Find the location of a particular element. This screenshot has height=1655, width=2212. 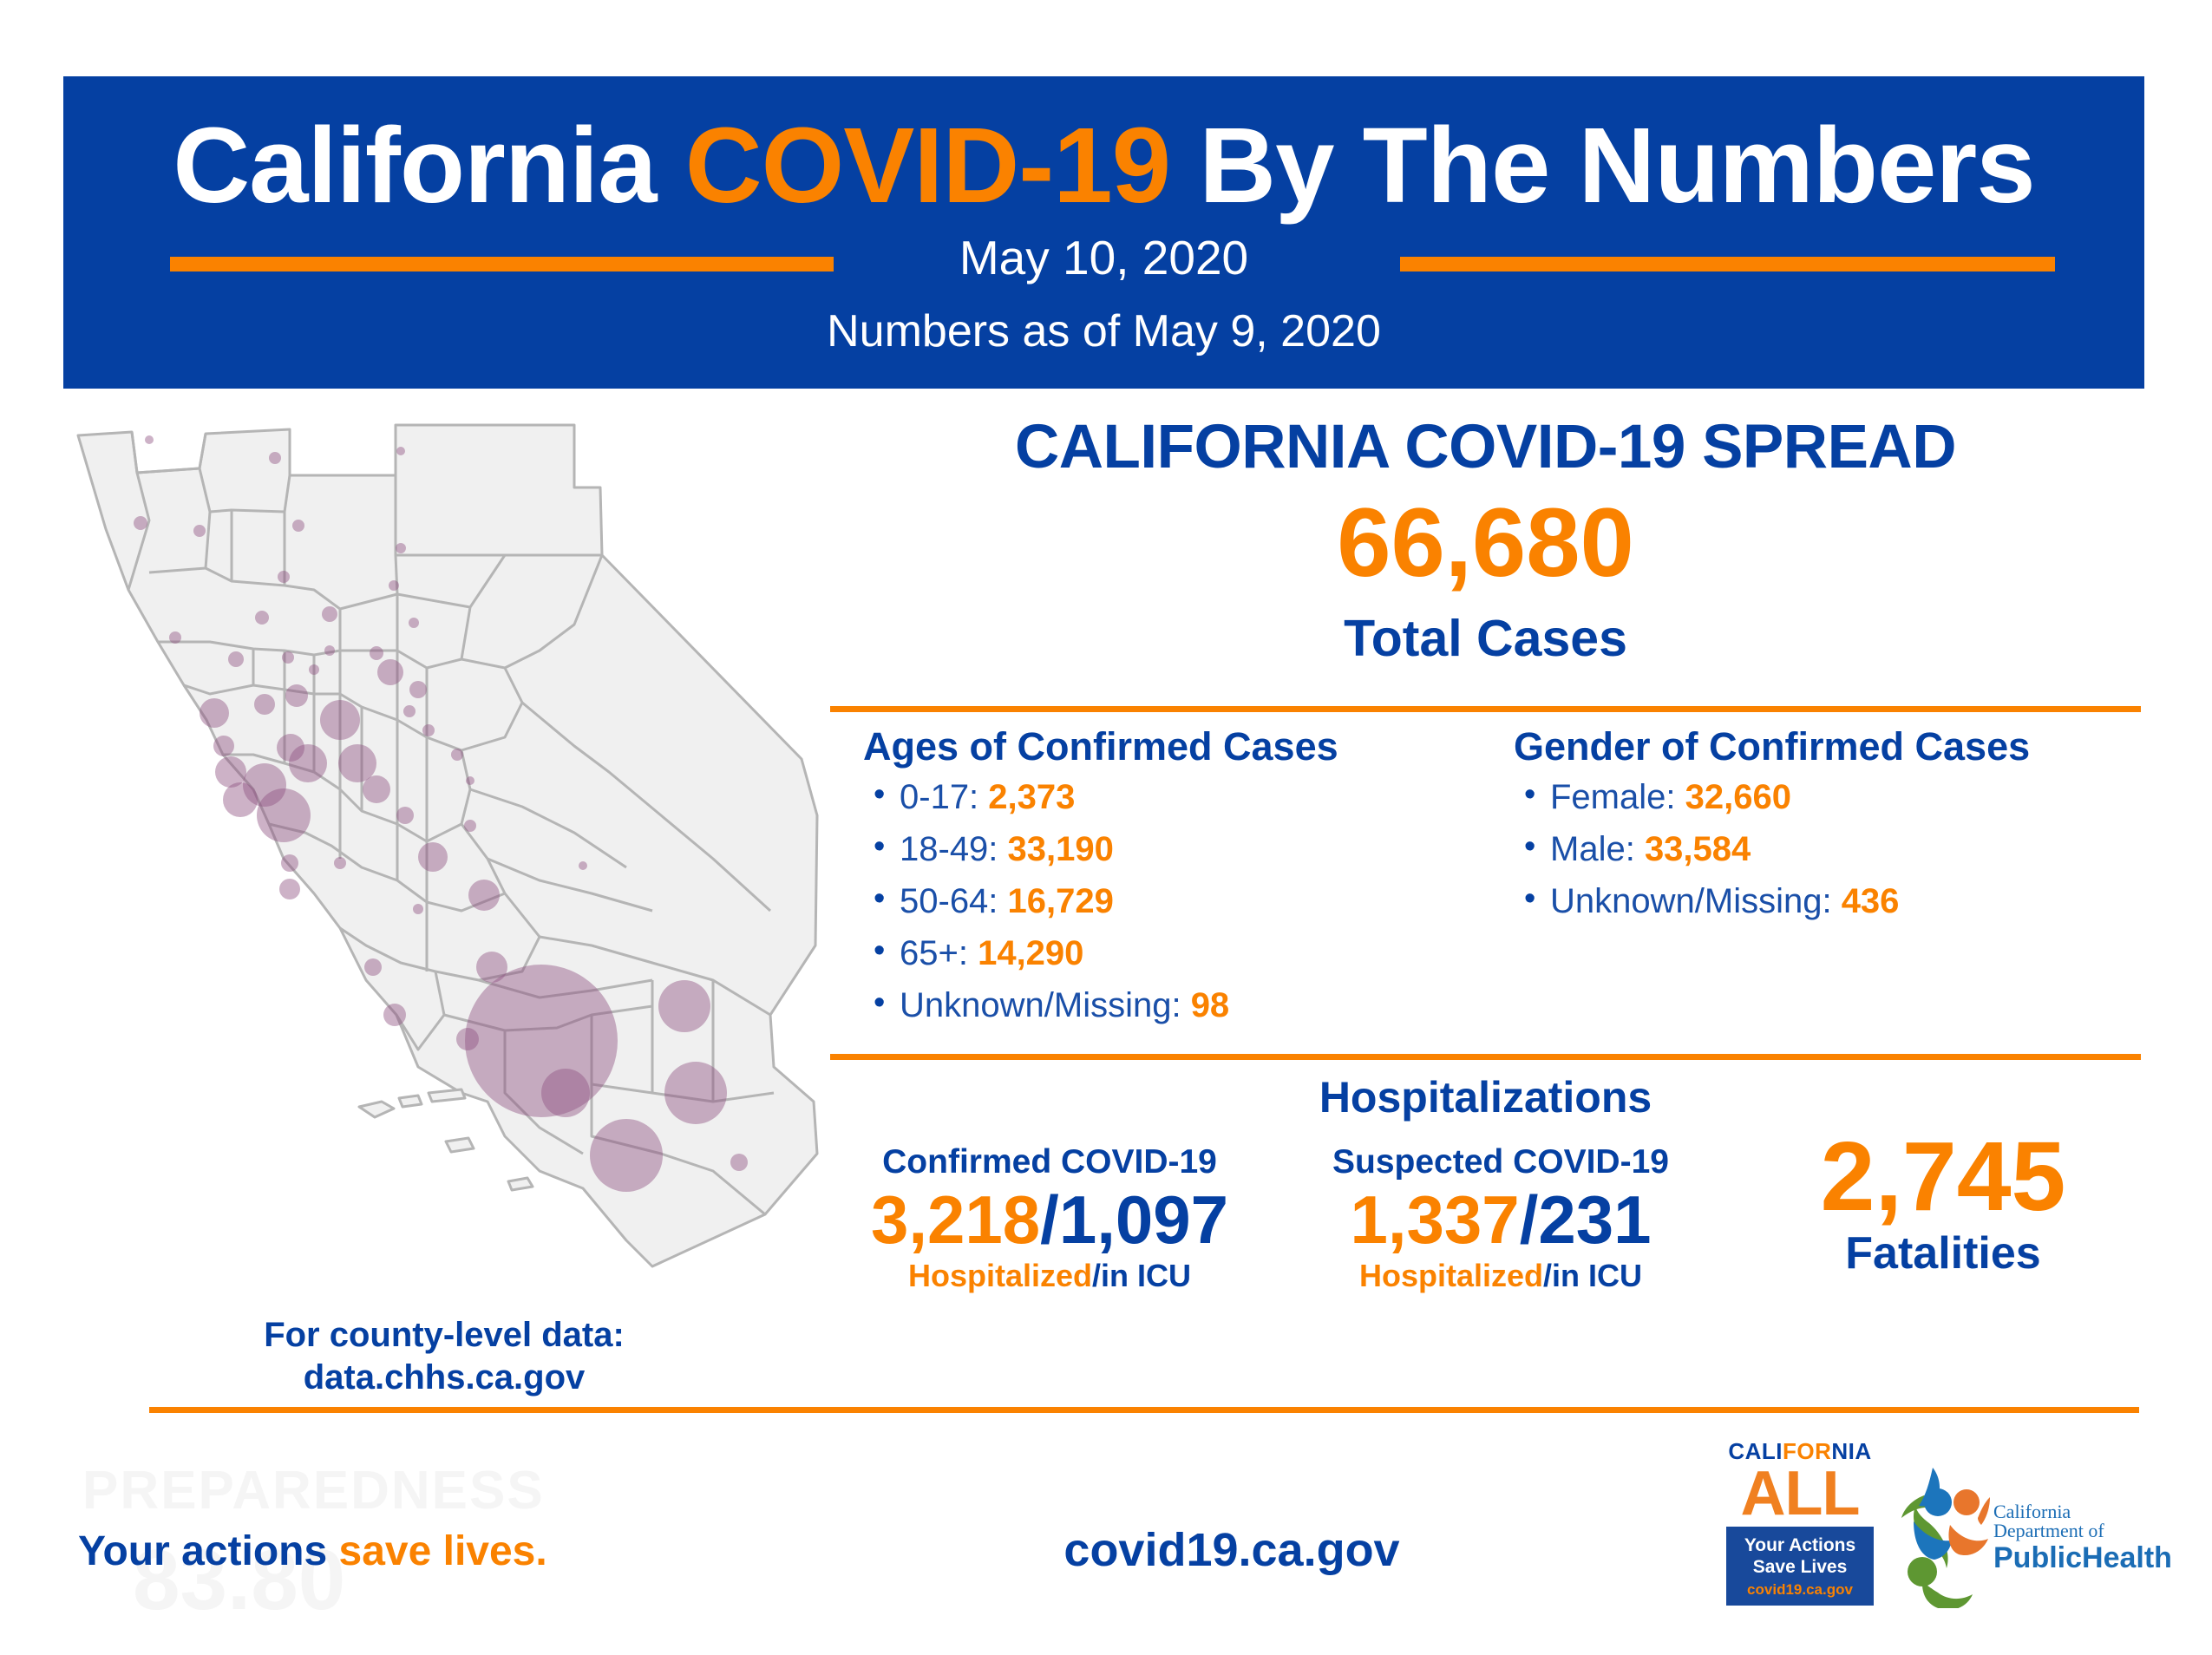

caall-tagline-line1: Your Actions is located at coordinates (1800, 1546).